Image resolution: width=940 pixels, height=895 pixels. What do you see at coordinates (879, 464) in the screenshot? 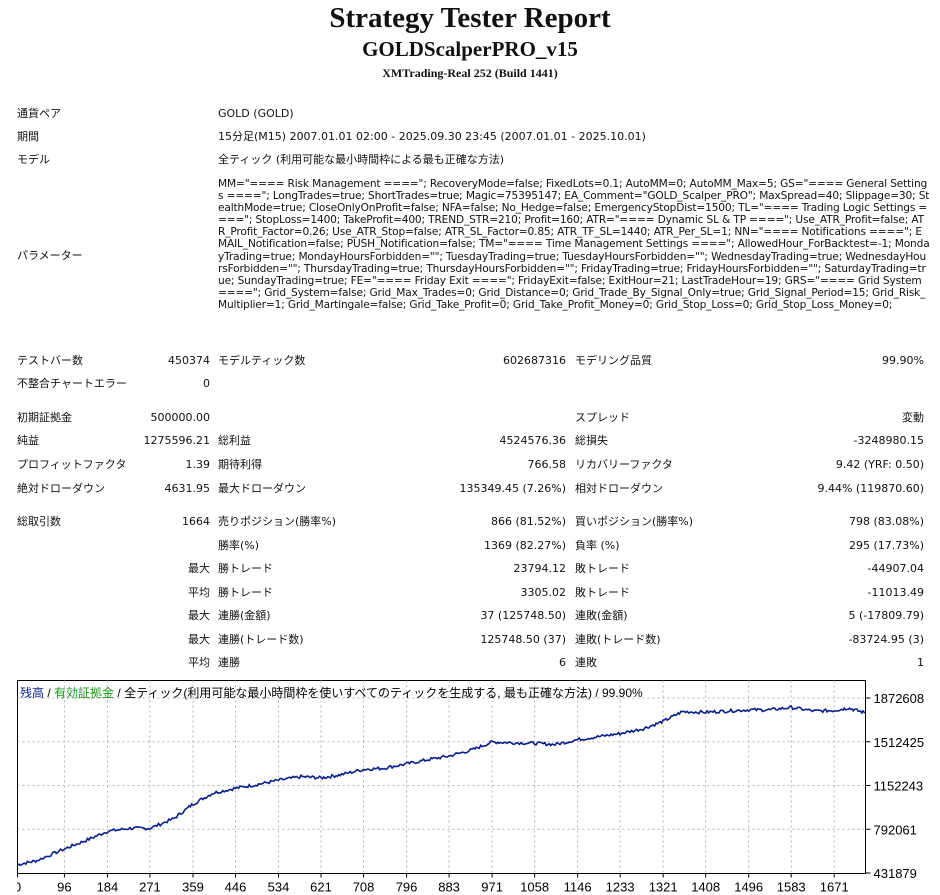
I see `recovery-value: 9.42 (YRF: 0.50)` at bounding box center [879, 464].